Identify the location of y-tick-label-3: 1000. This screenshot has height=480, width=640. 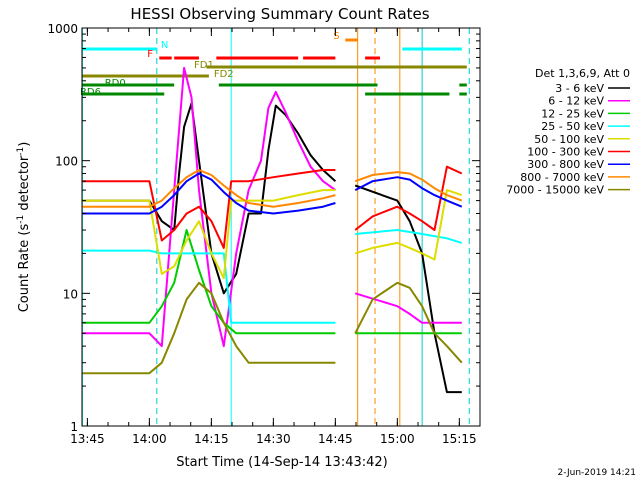
(62, 29).